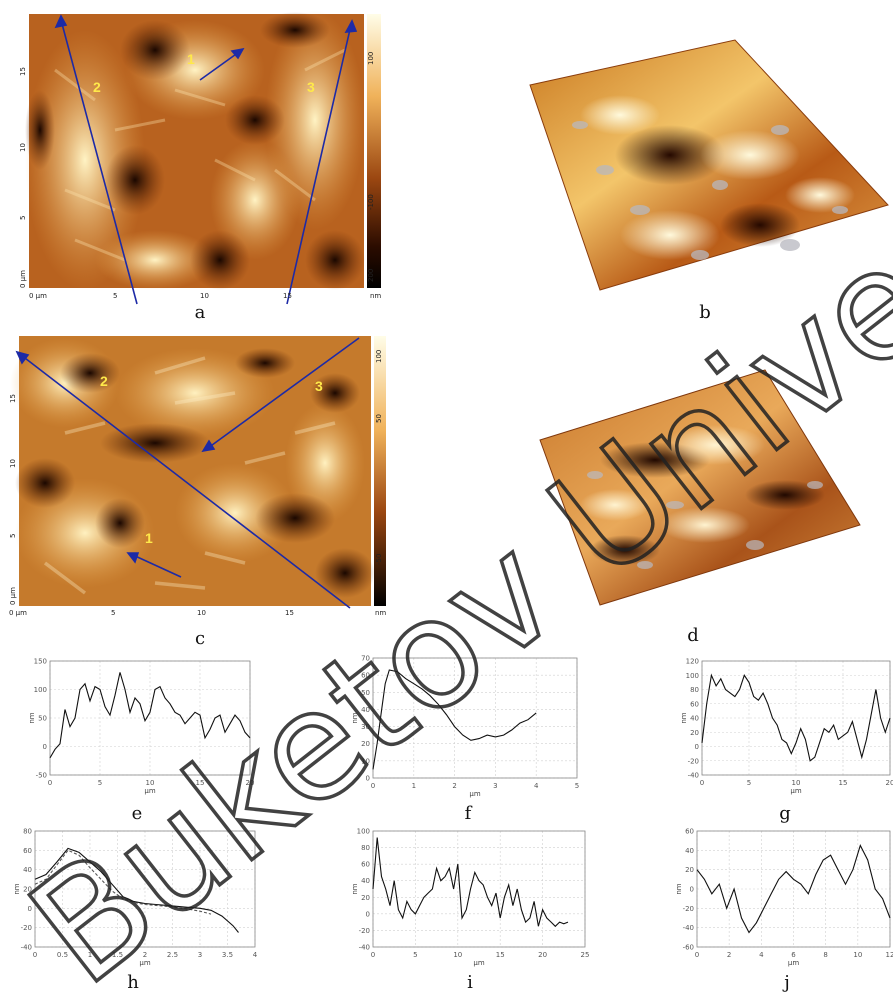  What do you see at coordinates (365, 881) in the screenshot?
I see `ytick-i-3: 40` at bounding box center [365, 881].